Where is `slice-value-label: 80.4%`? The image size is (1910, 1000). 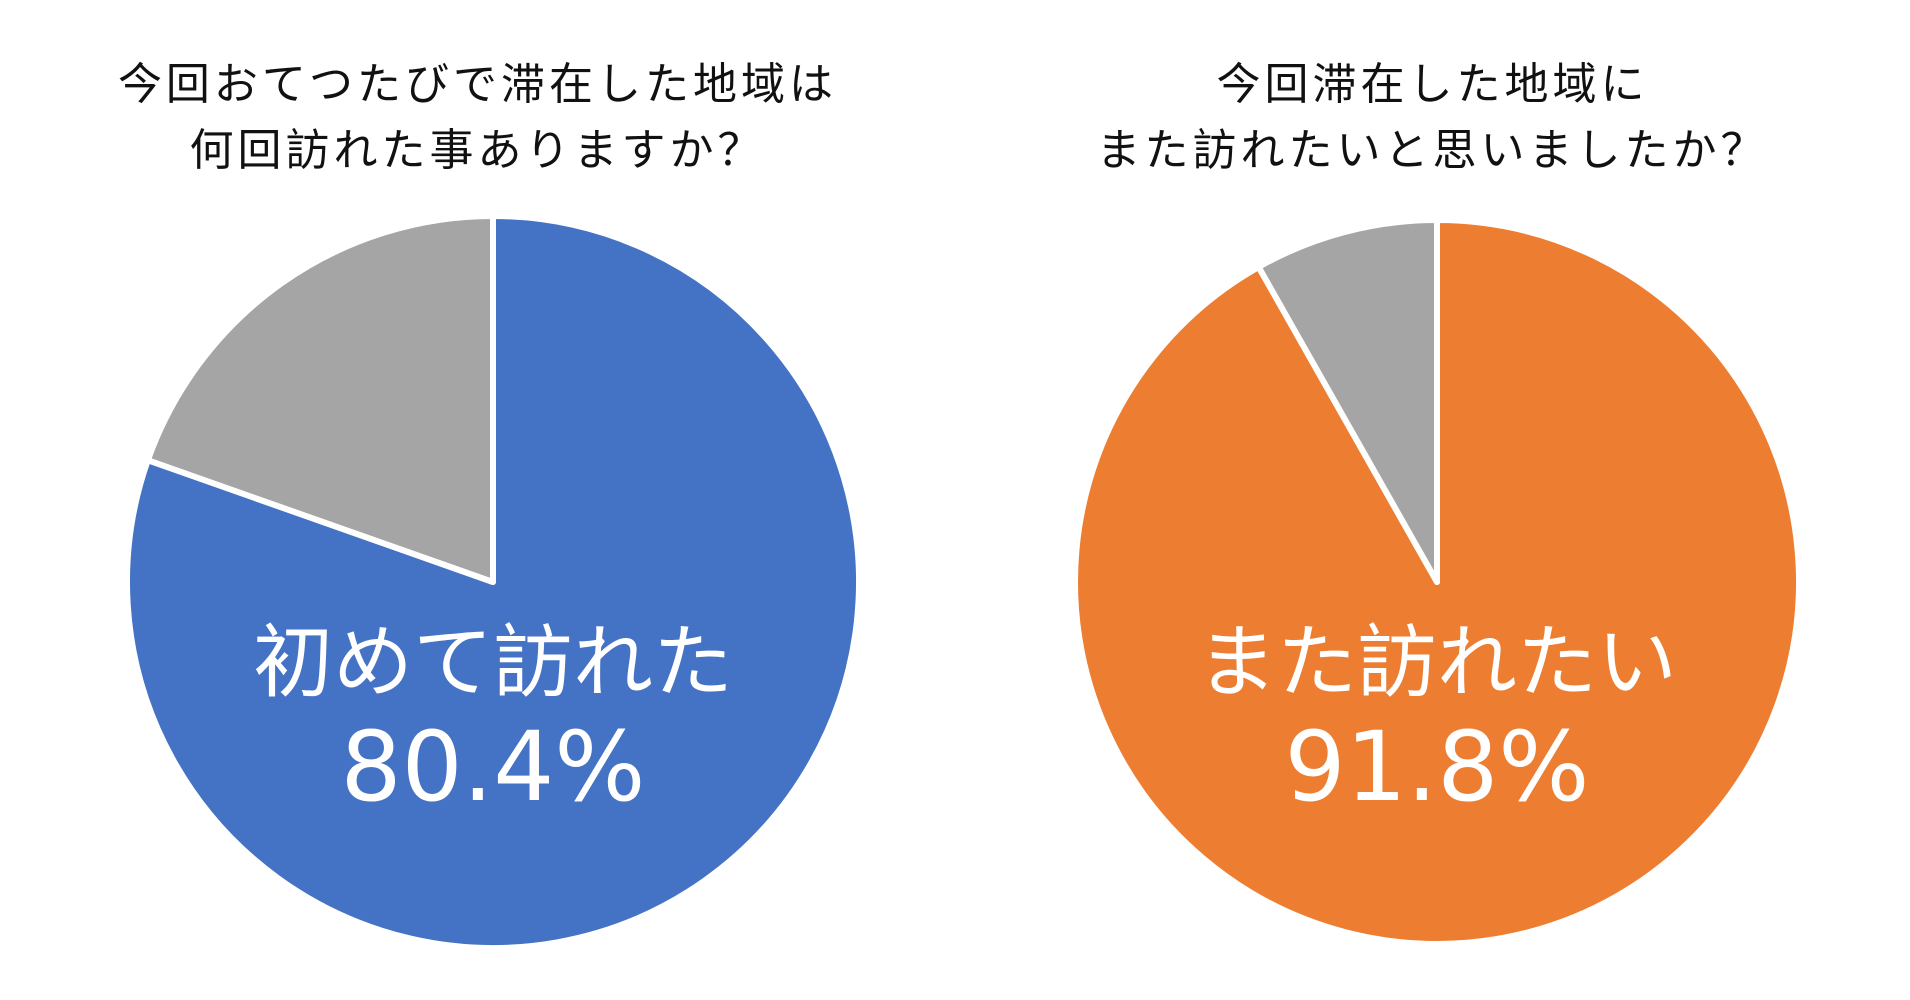
slice-value-label: 80.4% is located at coordinates (493, 767).